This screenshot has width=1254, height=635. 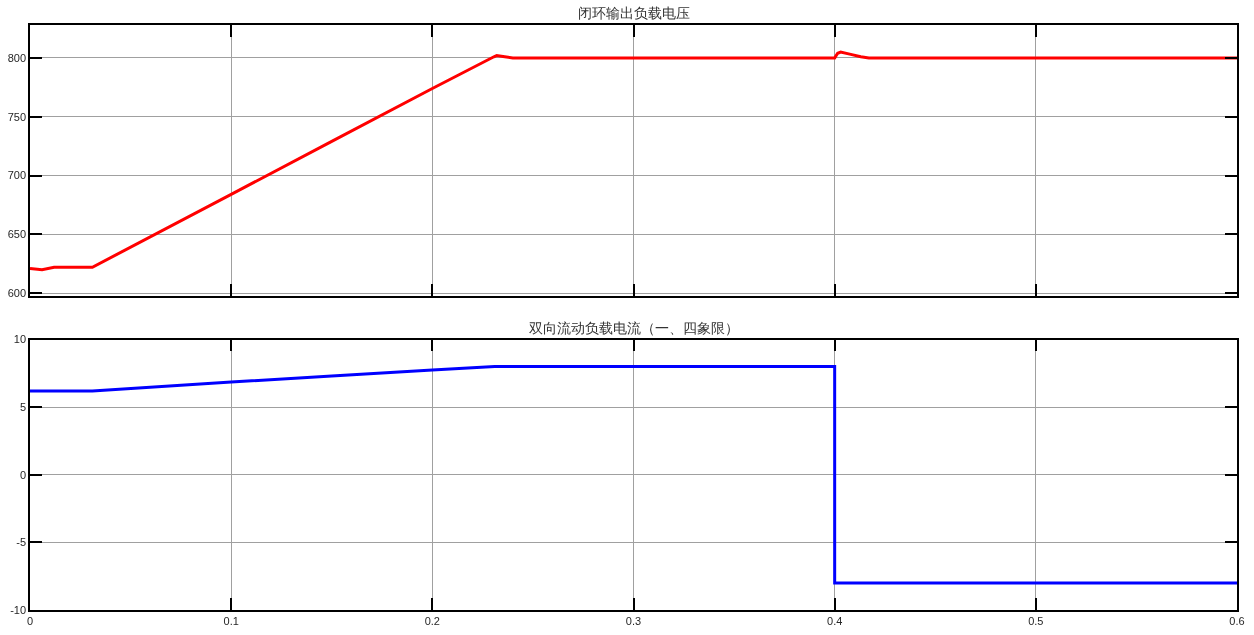 I want to click on y-tick-label: 10, so click(x=20, y=339).